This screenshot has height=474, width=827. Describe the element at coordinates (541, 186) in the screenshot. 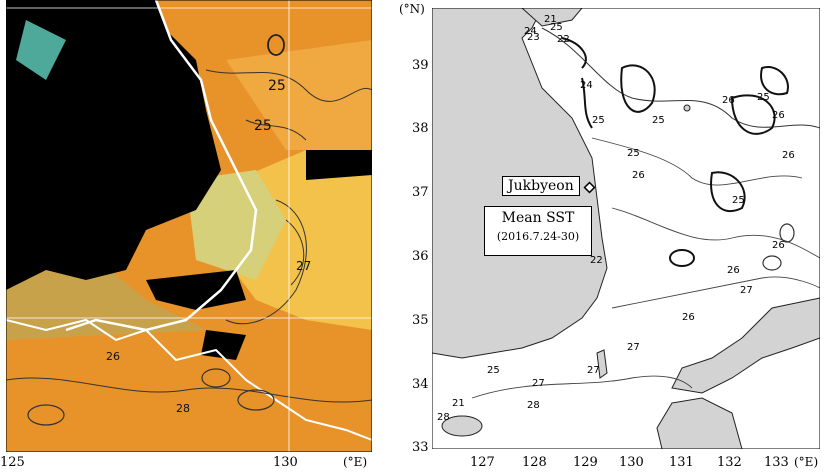

I see `station-label-jukbyeon: Jukbyeon` at that location.